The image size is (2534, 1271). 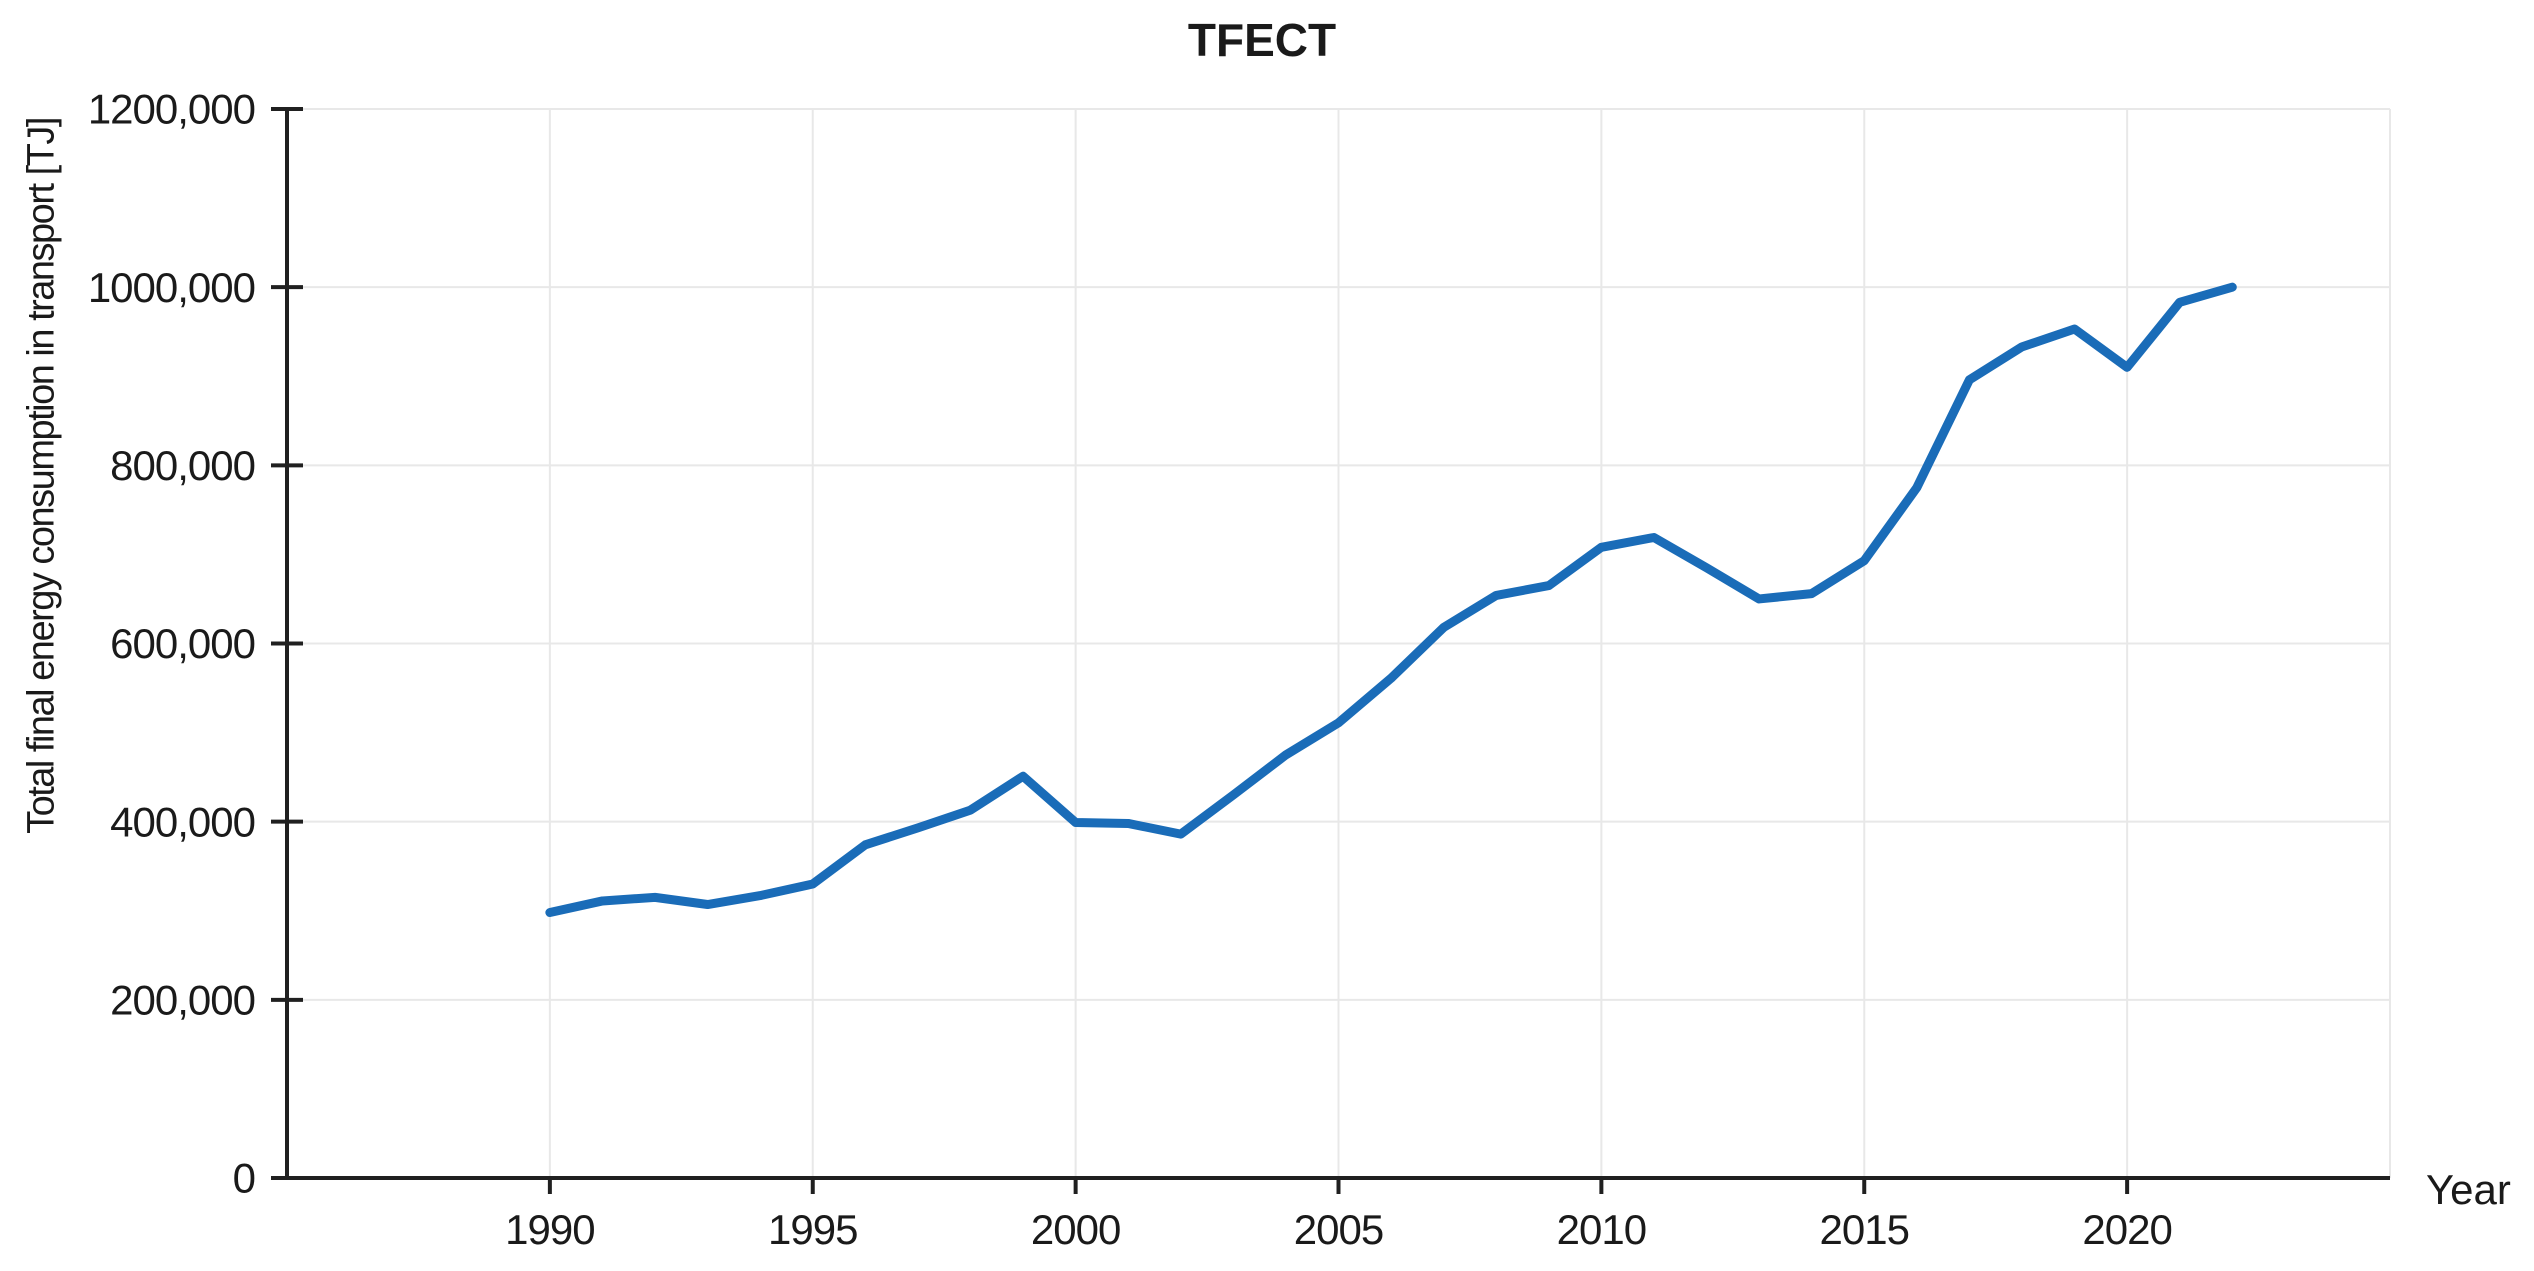 I want to click on y-tick-label: 1200,000, so click(x=171, y=109).